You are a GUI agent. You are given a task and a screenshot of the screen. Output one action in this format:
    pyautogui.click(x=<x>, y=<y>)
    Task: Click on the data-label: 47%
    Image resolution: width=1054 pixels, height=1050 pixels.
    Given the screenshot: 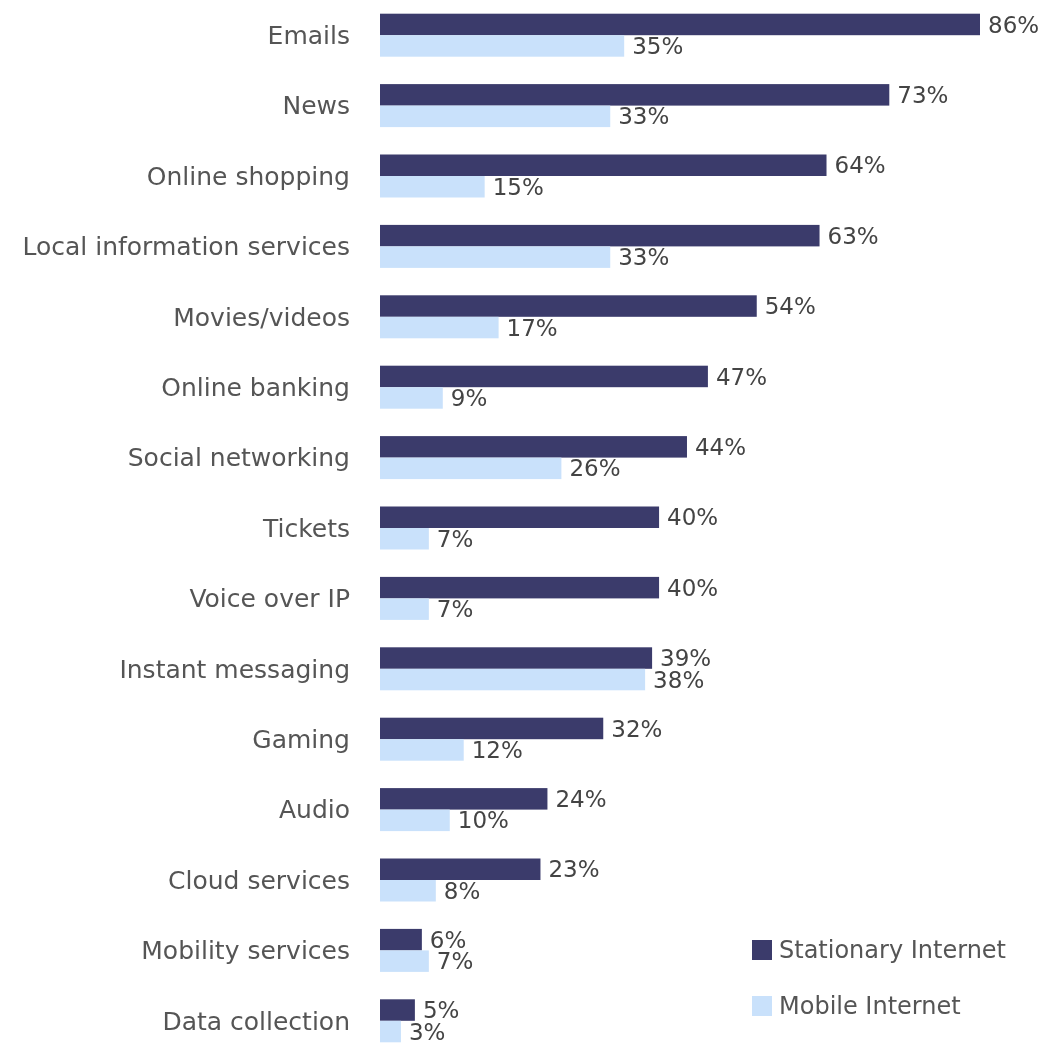 What is the action you would take?
    pyautogui.click(x=741, y=376)
    